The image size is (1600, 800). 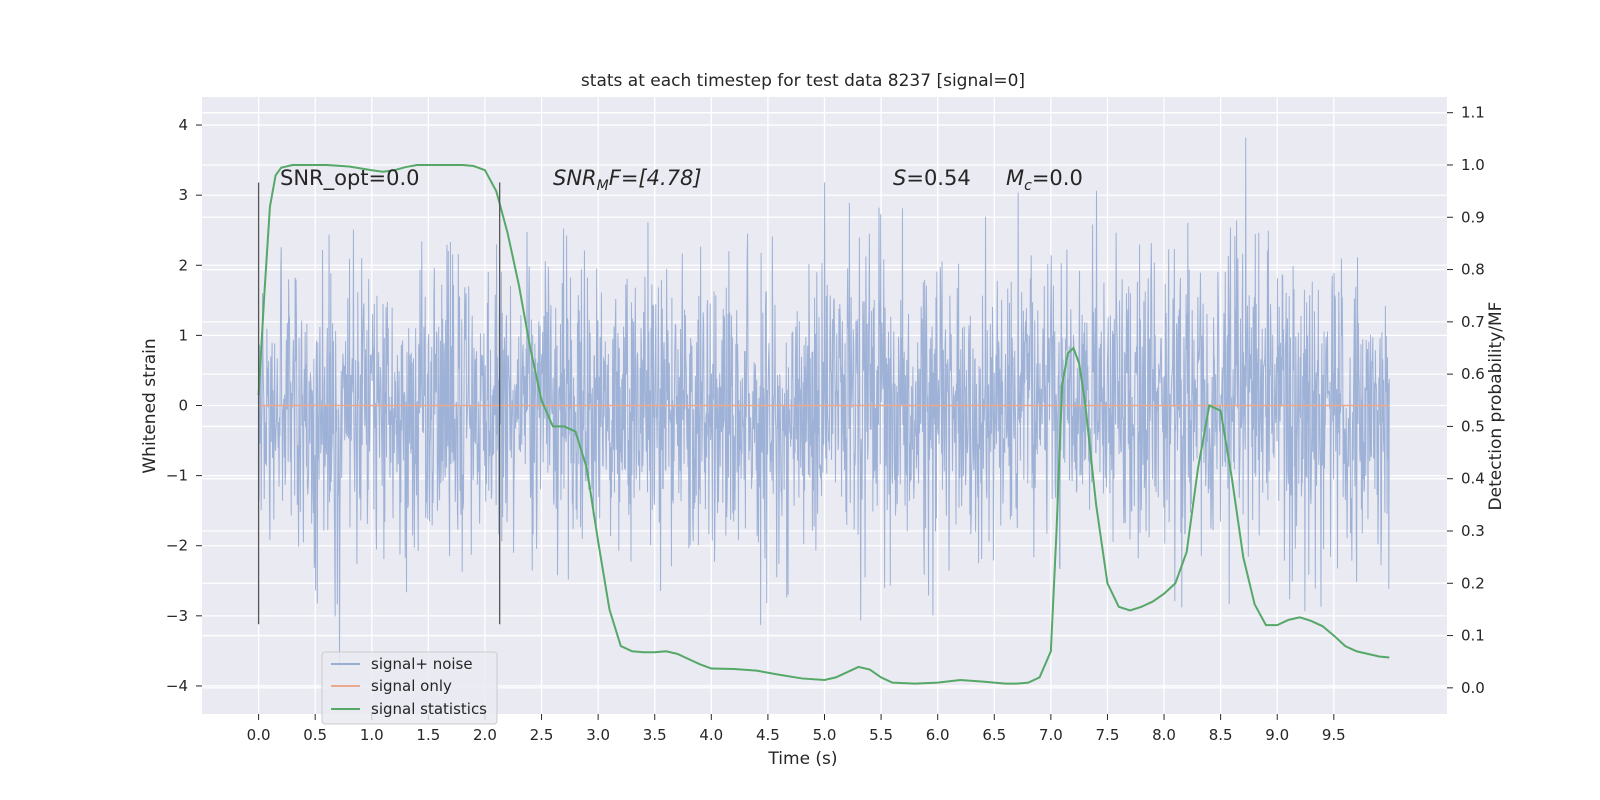 I want to click on y-tick-label: 3, so click(x=183, y=195).